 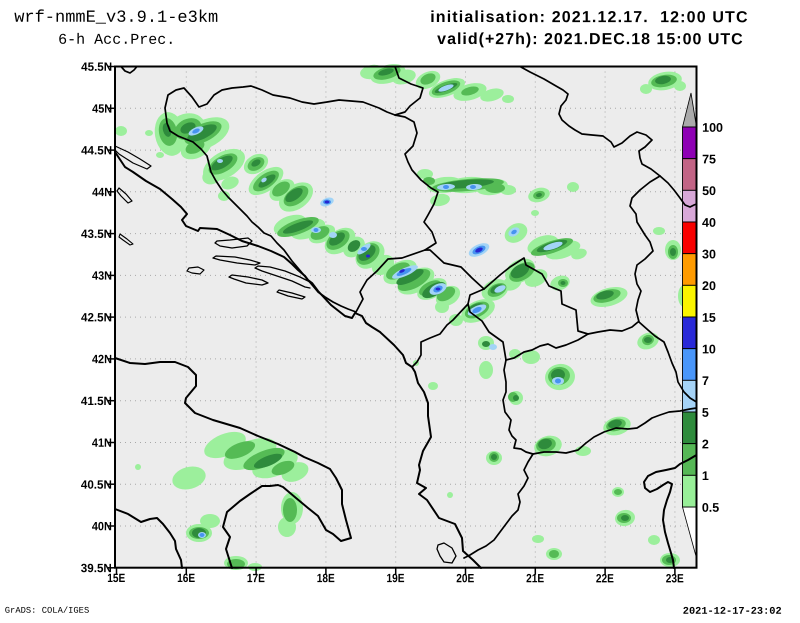 I want to click on svg-text: 15, so click(x=709, y=318).